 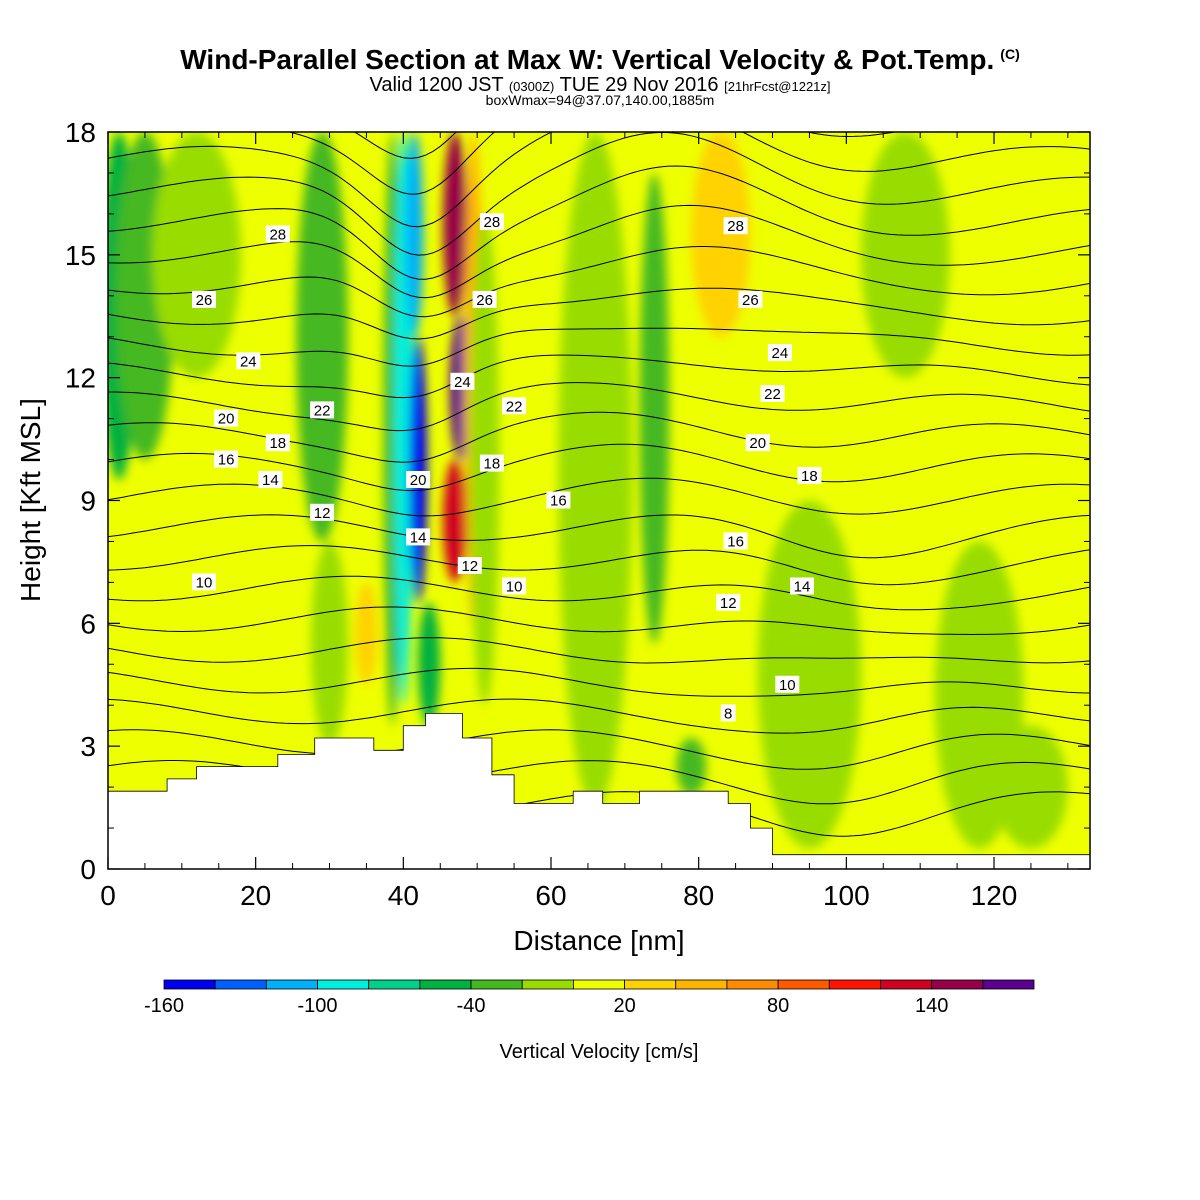 I want to click on theta-label-5: 18, so click(x=277, y=443).